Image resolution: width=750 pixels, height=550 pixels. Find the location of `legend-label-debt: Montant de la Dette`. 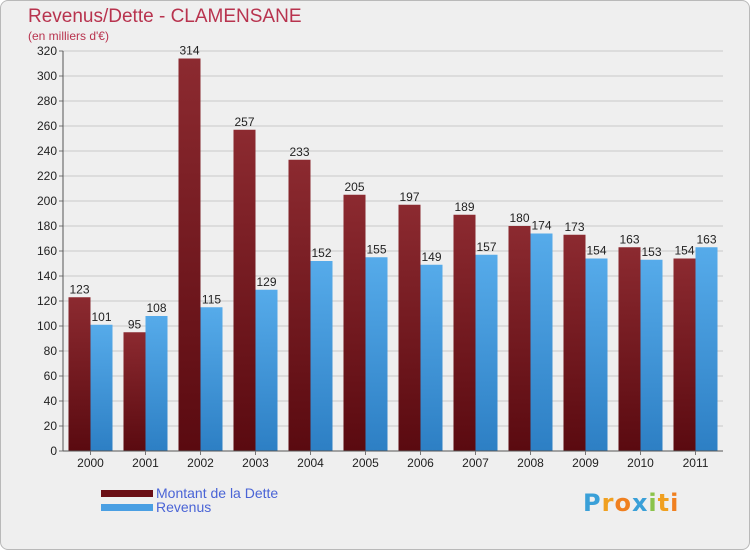

legend-label-debt: Montant de la Dette is located at coordinates (217, 493).